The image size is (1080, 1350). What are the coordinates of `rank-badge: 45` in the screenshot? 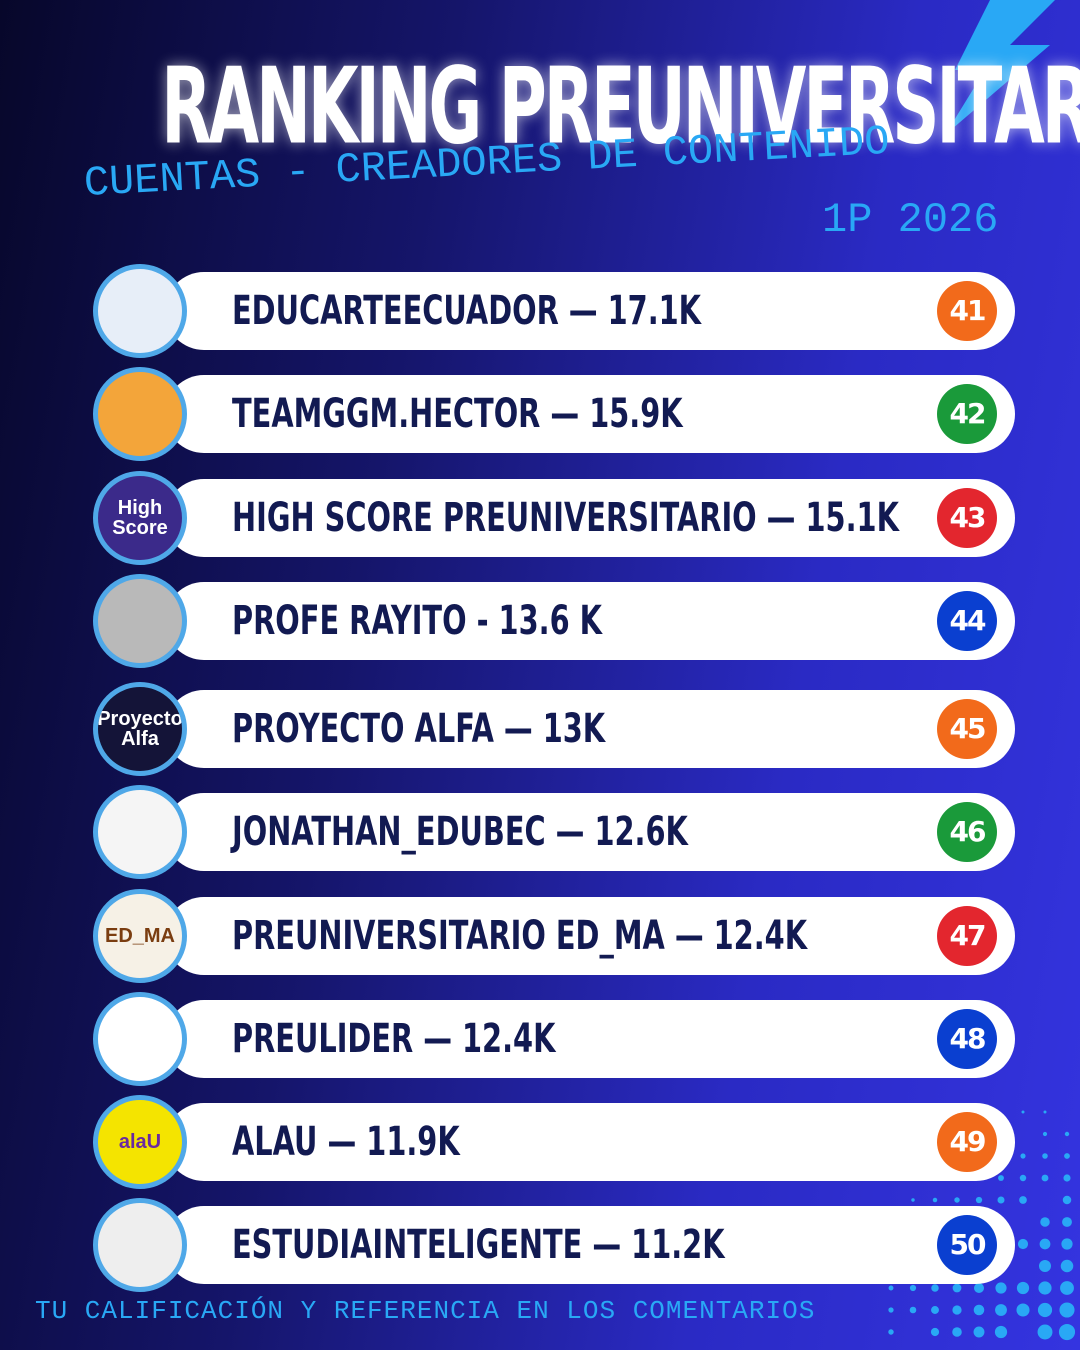 It's located at (967, 729).